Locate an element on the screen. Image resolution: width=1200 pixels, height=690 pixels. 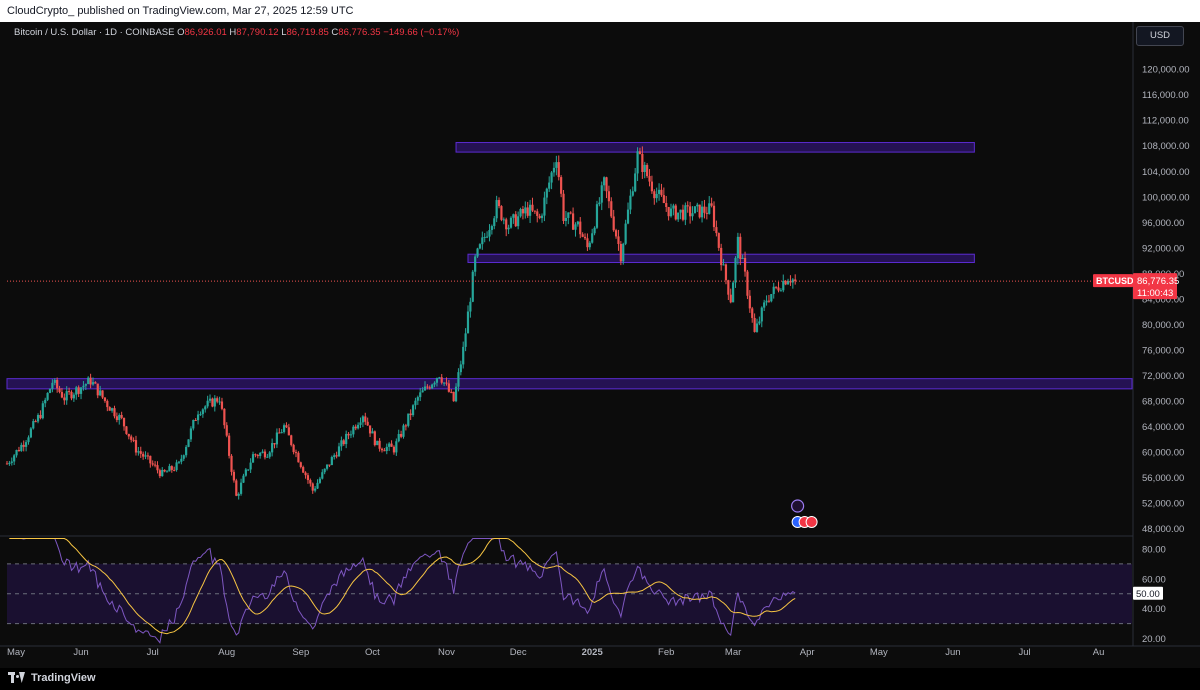
tradingview-logo: TradingView is located at coordinates (52, 678).